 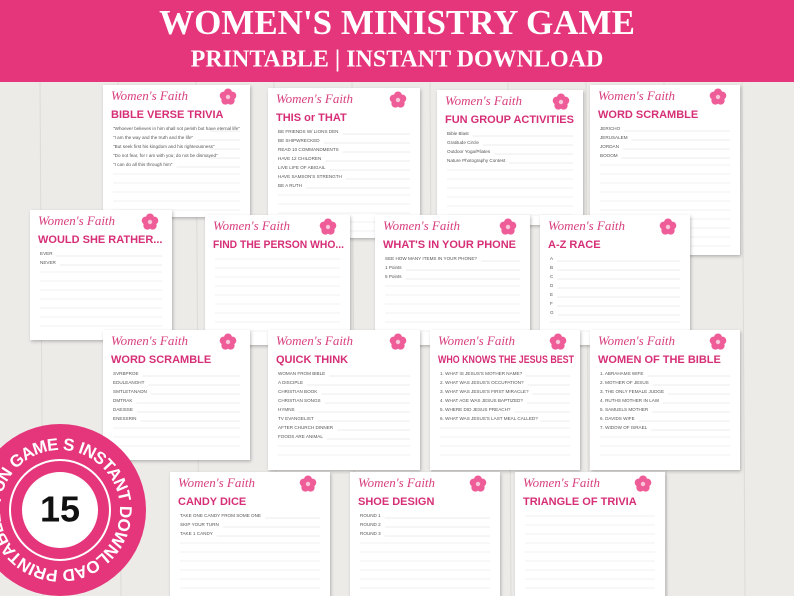 I want to click on card-line: 7. WIDOW OF ISRAEL, so click(x=624, y=427).